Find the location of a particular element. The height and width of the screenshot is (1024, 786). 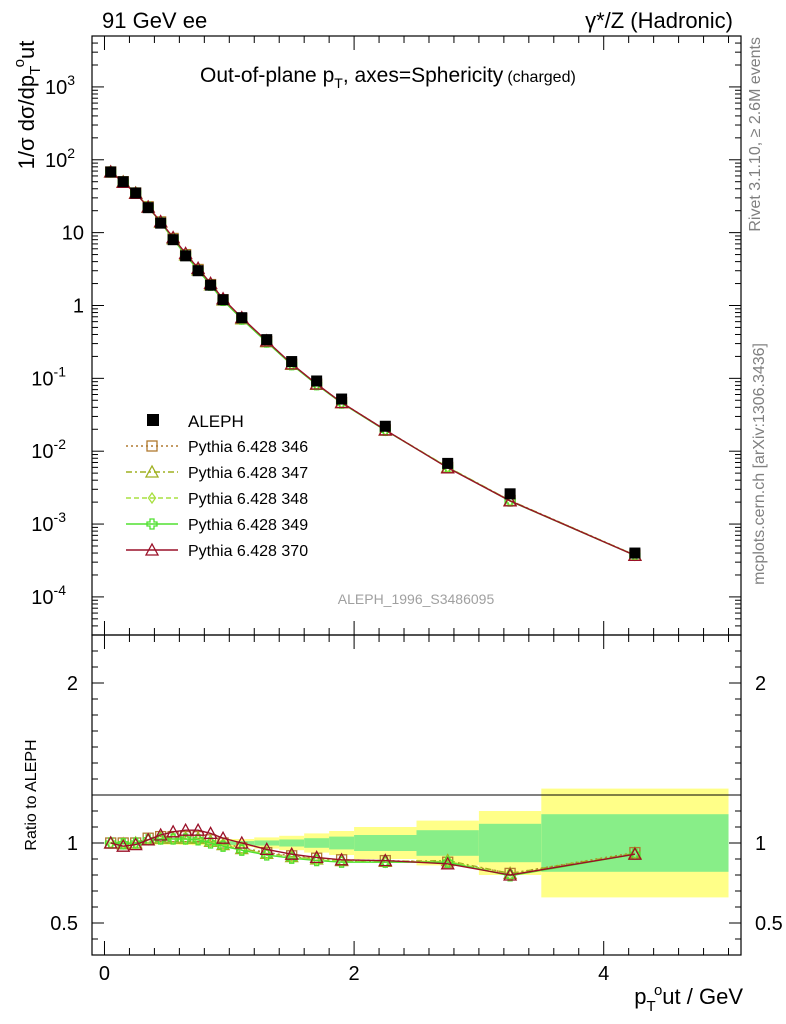

ratio-y-tick-label-right: 2 is located at coordinates (760, 684).